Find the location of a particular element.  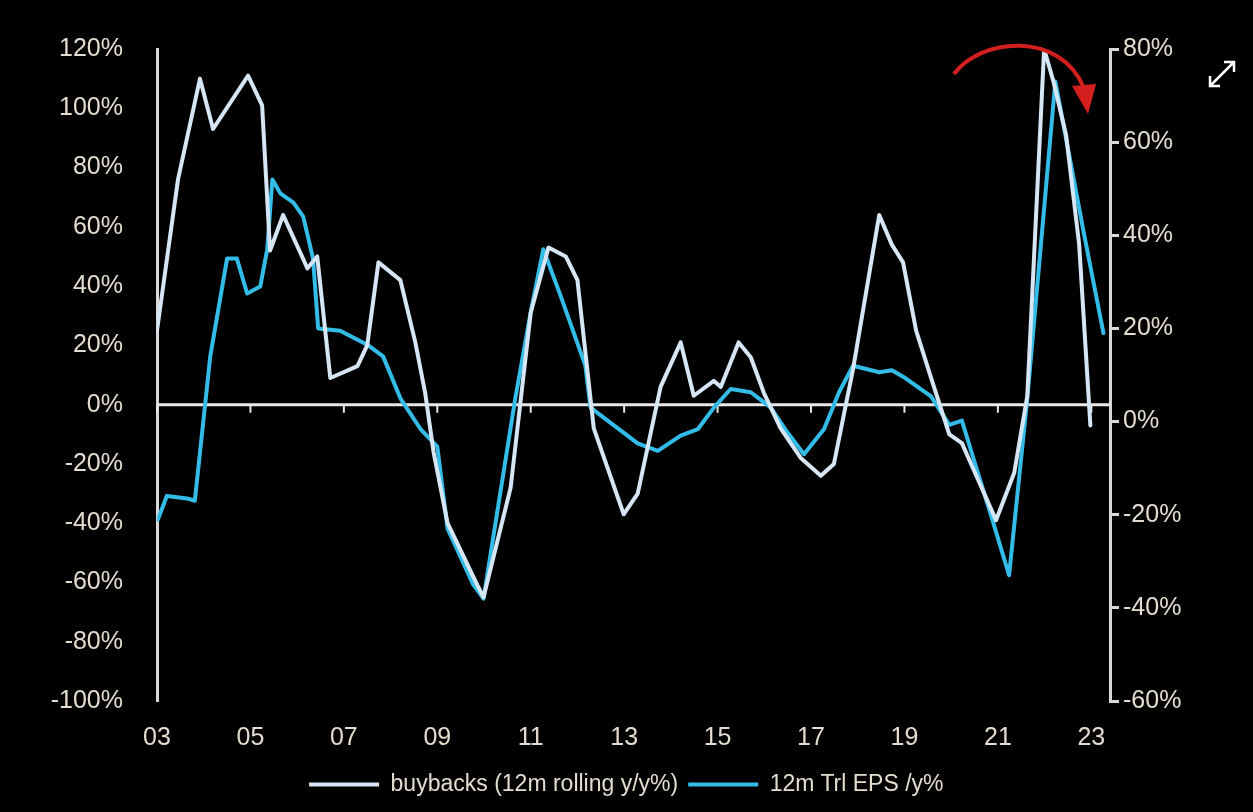

y-tick-label: -60% is located at coordinates (93, 580).